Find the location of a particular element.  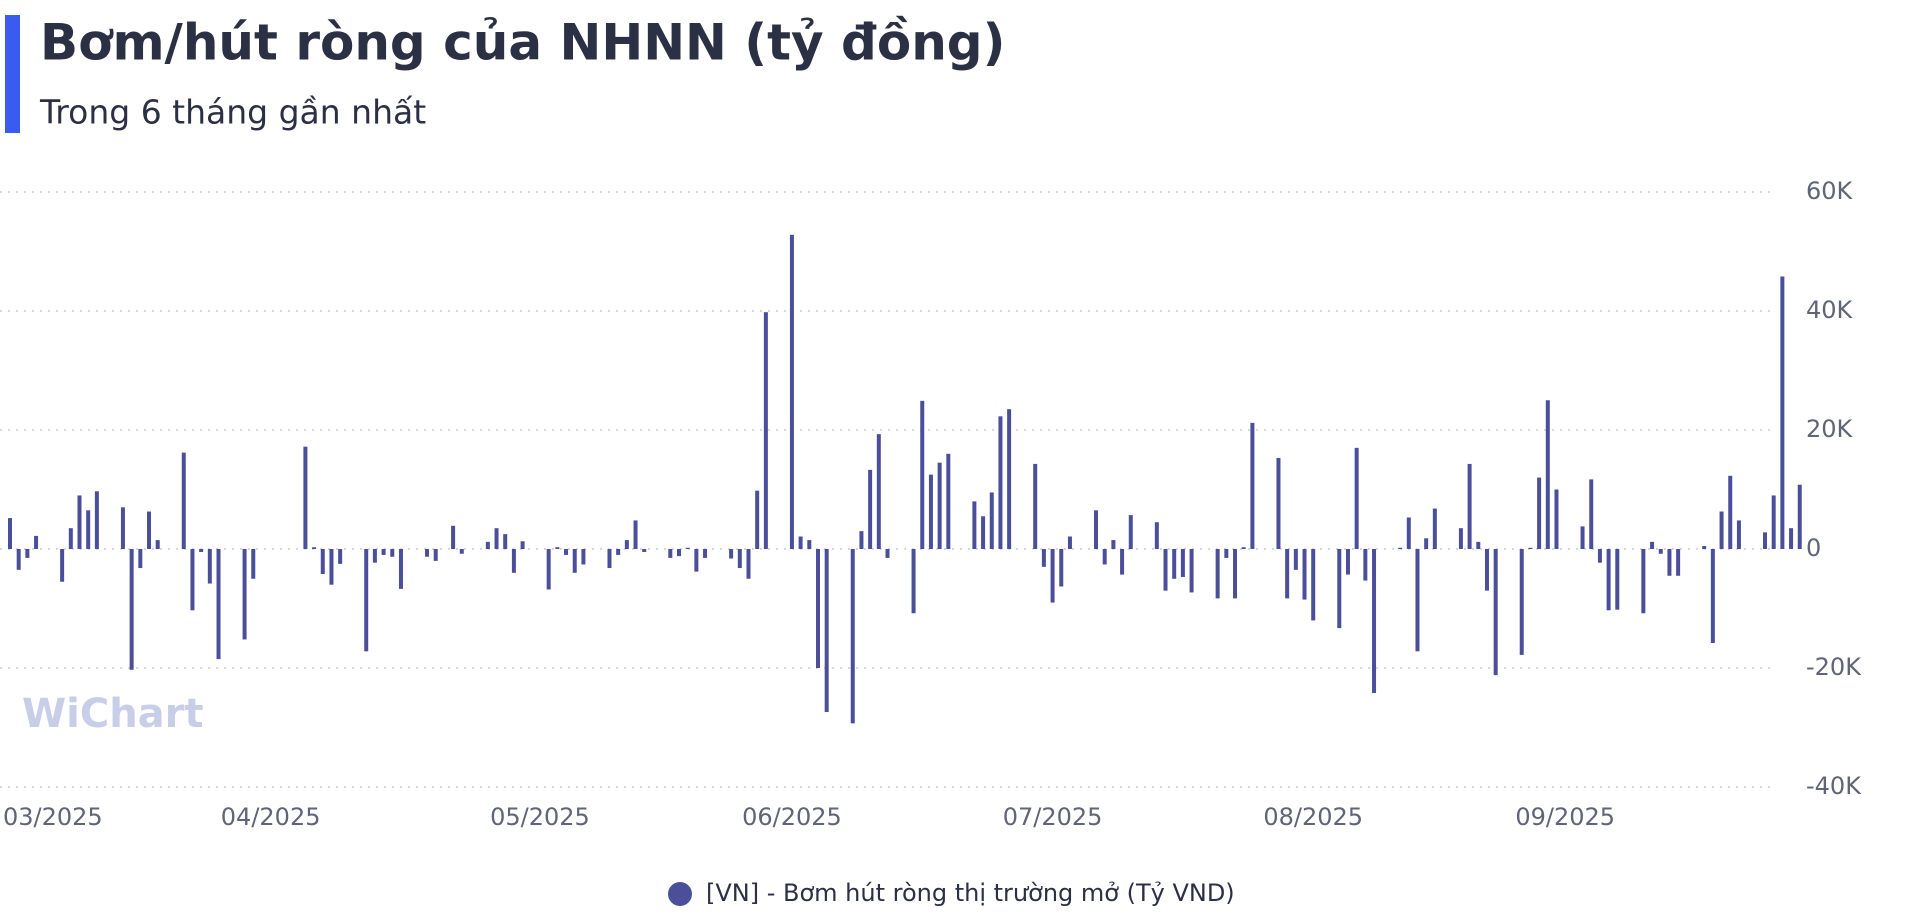

chart-title: Bơm/hút ròng của NHNN (tỷ đồng) is located at coordinates (522, 43).